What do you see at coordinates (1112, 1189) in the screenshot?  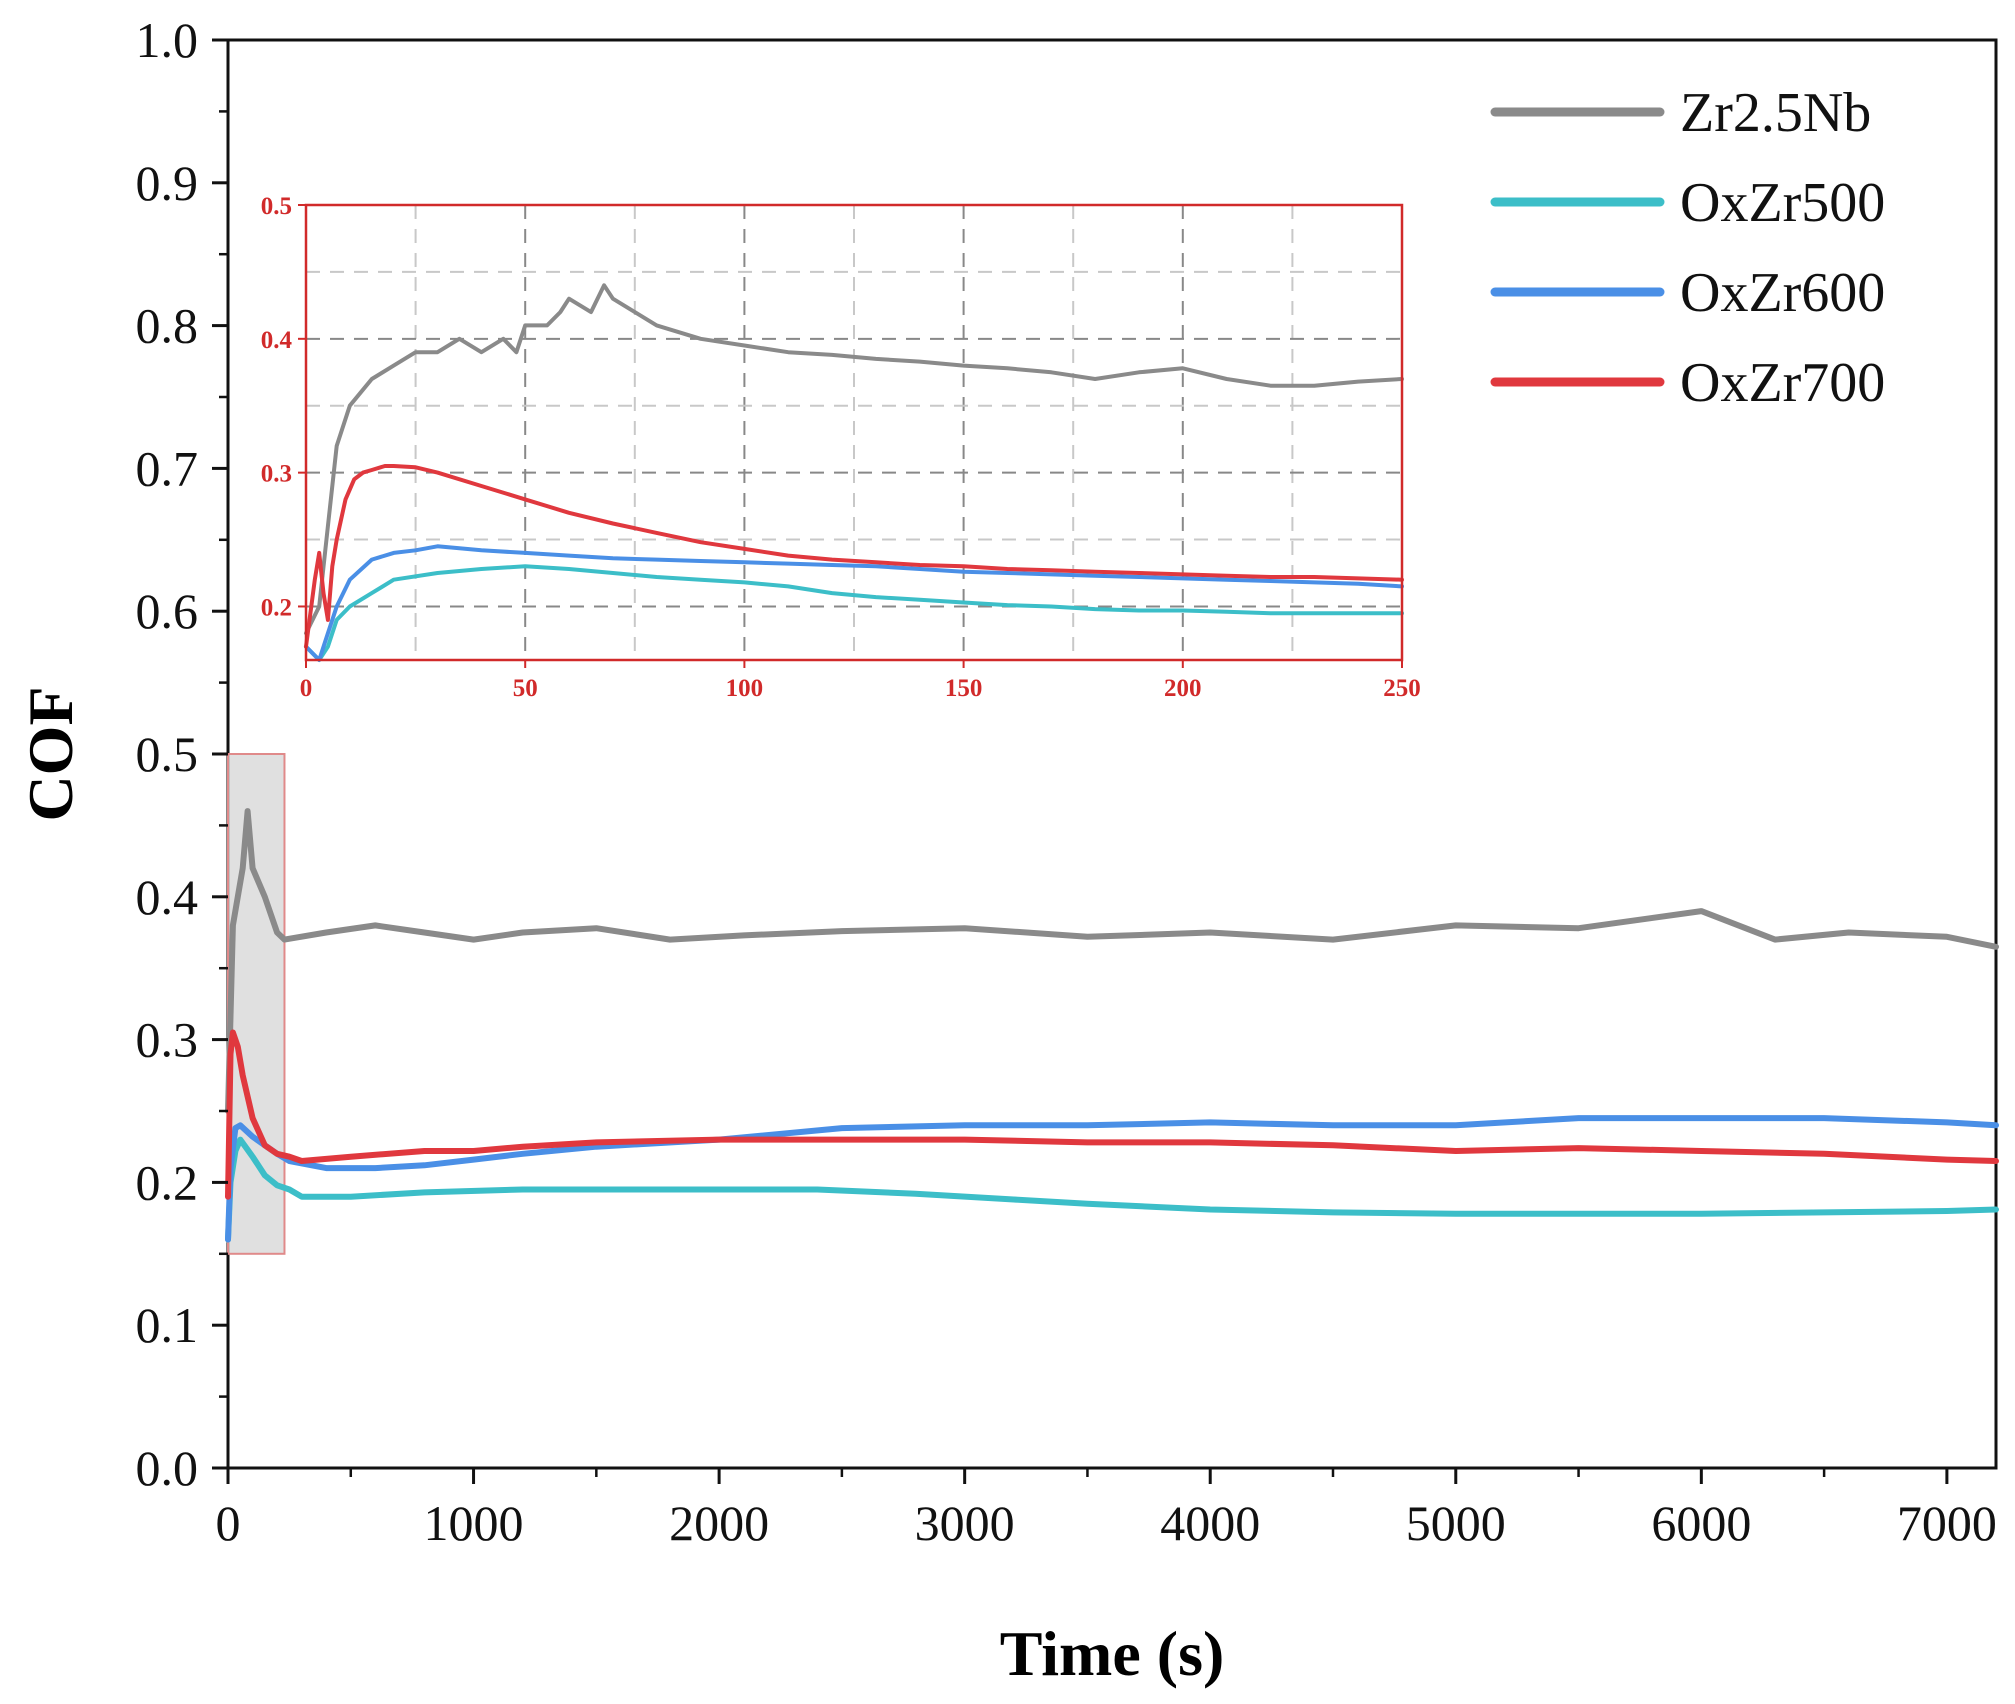 I see `series-line-oxzr500` at bounding box center [1112, 1189].